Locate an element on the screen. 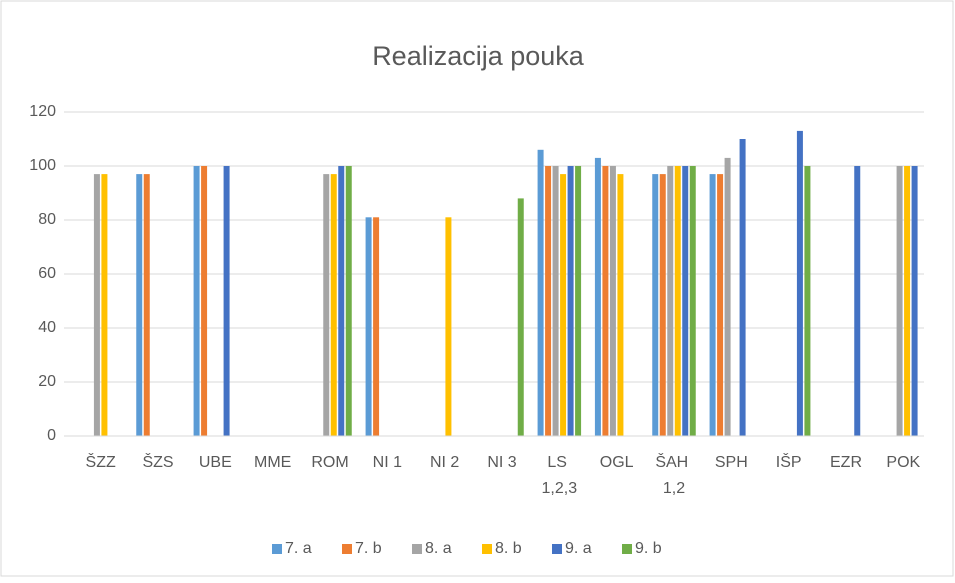 This screenshot has width=955, height=583. legend-label: 7. a is located at coordinates (298, 548).